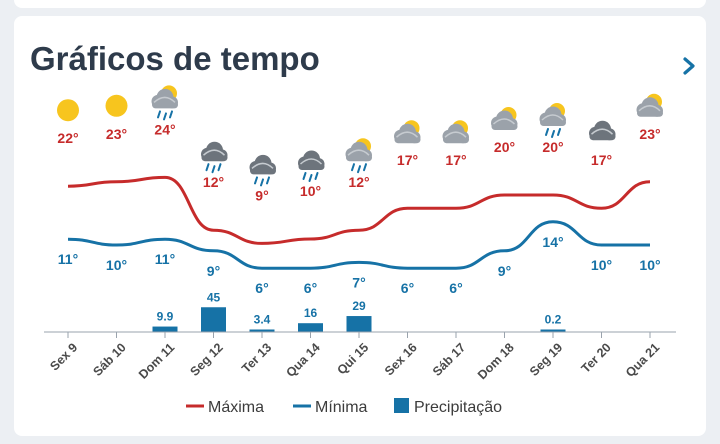 Image resolution: width=720 pixels, height=444 pixels. I want to click on x-tick-label: Qua 21, so click(642, 359).